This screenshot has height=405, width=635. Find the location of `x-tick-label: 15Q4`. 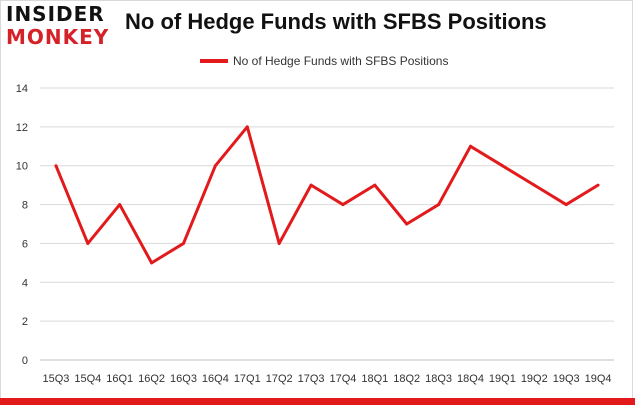

x-tick-label: 15Q4 is located at coordinates (87, 379).